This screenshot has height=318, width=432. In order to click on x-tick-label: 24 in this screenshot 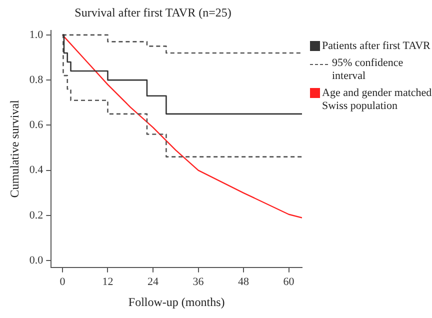, I will do `click(153, 282)`.